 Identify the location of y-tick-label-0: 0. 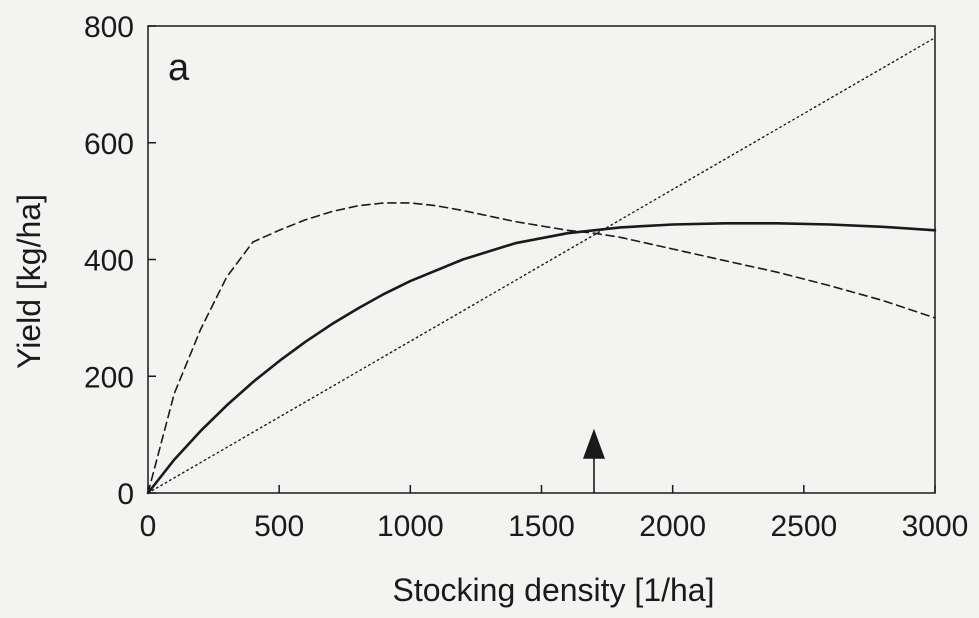
(125, 494).